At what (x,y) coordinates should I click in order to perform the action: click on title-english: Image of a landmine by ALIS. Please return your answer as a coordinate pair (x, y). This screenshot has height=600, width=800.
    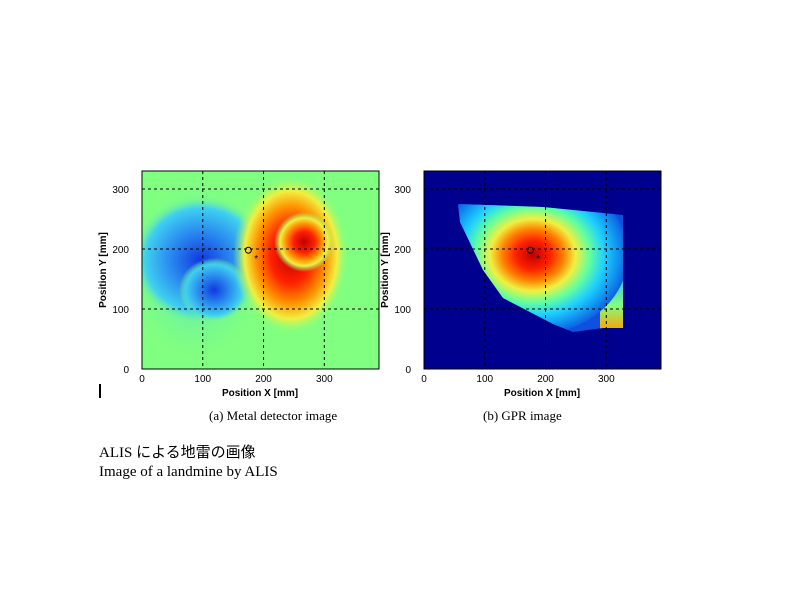
    Looking at the image, I should click on (188, 472).